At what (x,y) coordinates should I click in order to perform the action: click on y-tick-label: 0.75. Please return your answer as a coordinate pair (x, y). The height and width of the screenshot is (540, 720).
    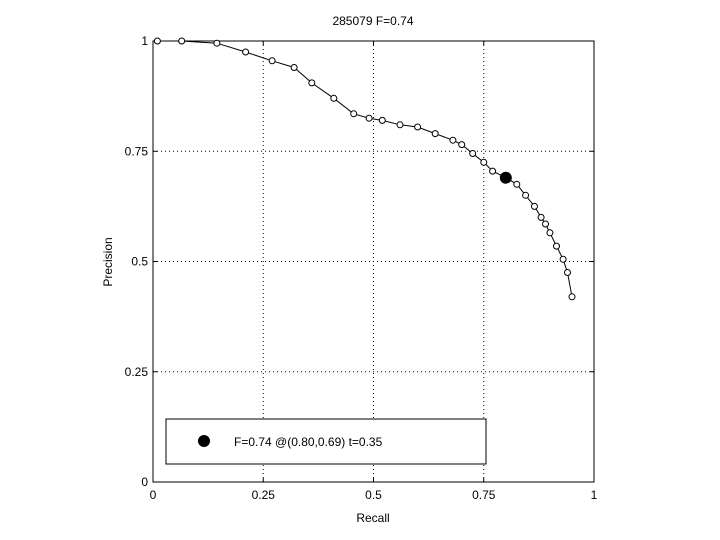
    Looking at the image, I should click on (137, 151).